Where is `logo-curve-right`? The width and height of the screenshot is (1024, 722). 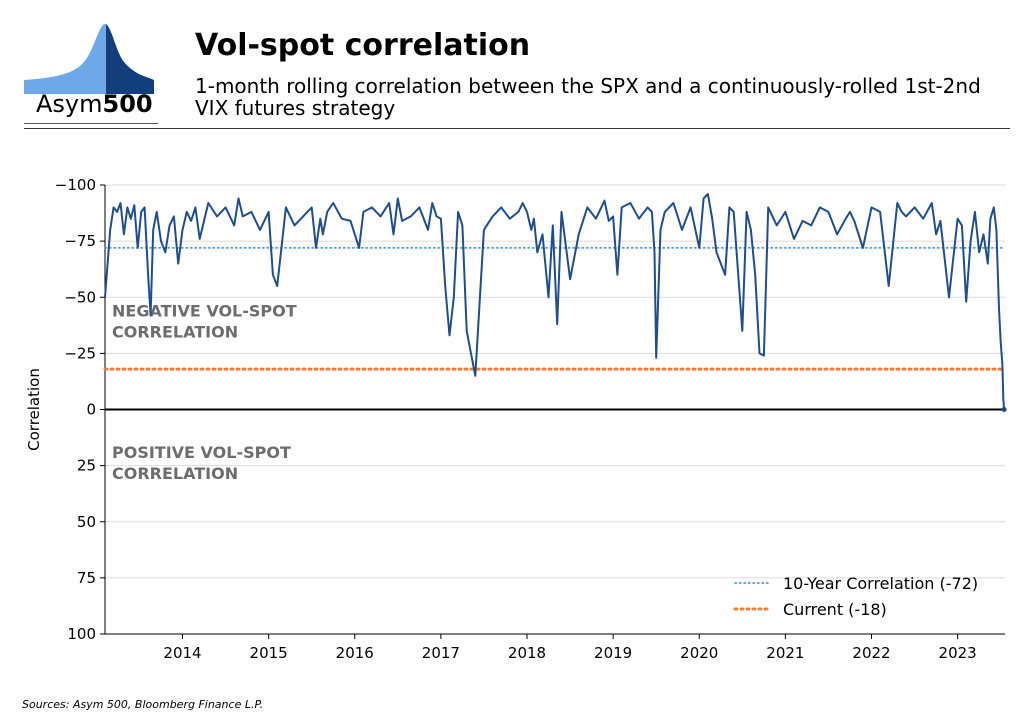 logo-curve-right is located at coordinates (130, 59).